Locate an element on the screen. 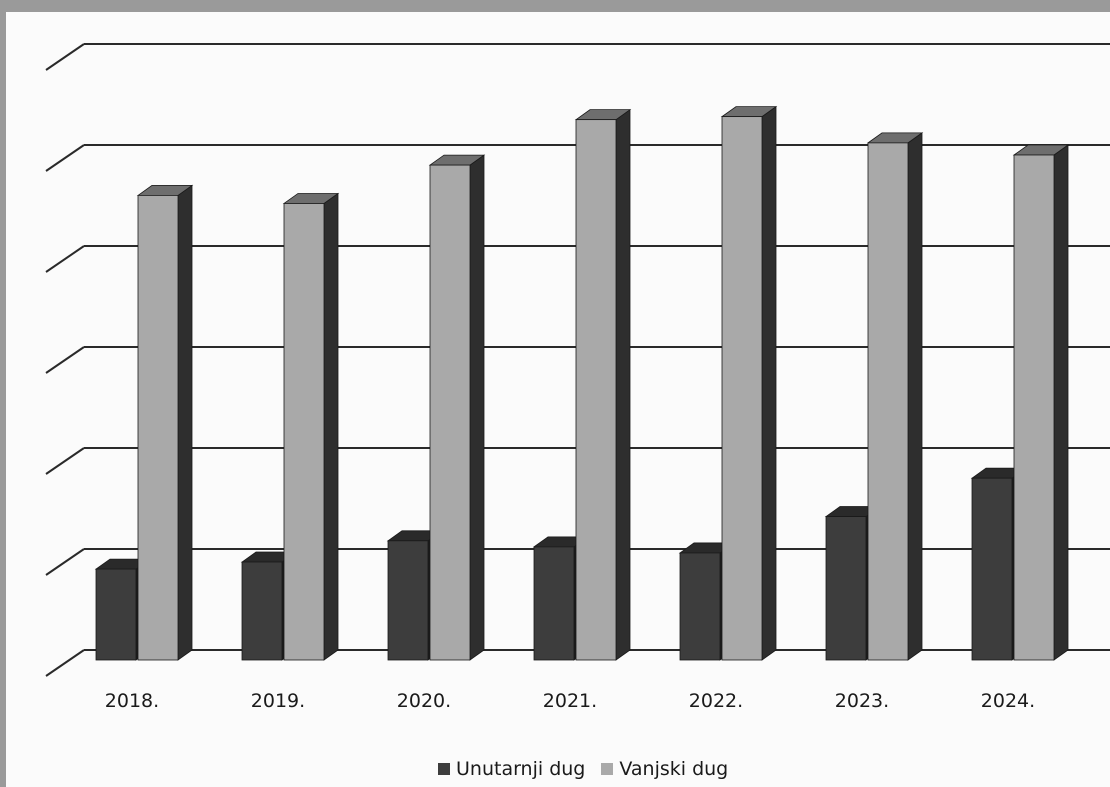 The height and width of the screenshot is (787, 1110). x-axis-labels: 2018. 2019. 2020. 2021. 2022. 2023. 2024. is located at coordinates (570, 701).